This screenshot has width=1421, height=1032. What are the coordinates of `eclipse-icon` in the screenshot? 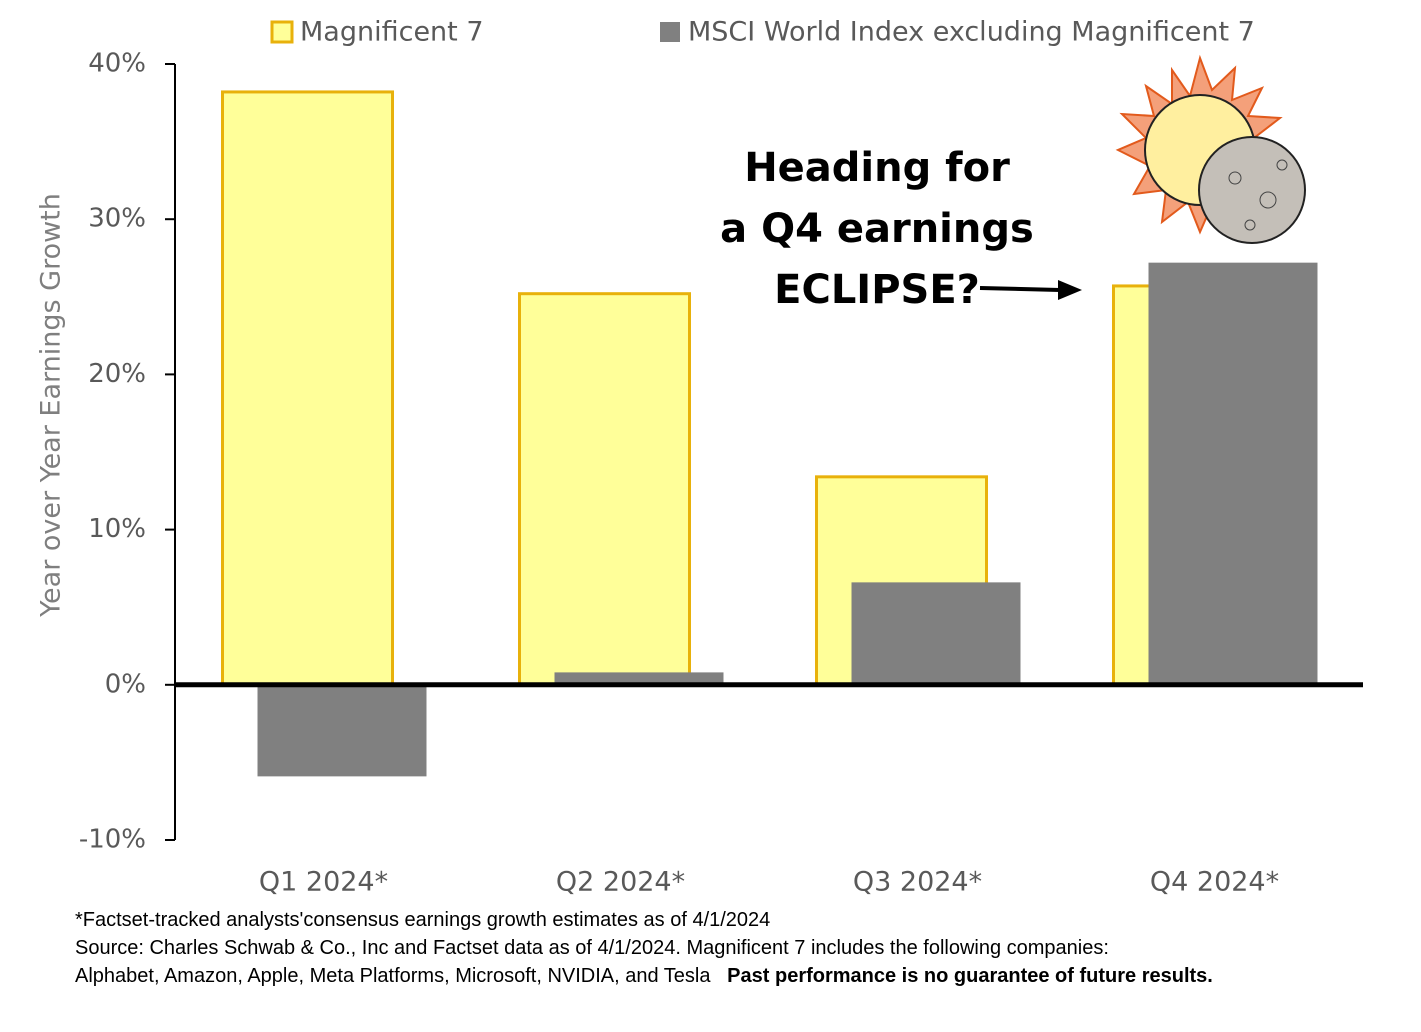 It's located at (1210, 149).